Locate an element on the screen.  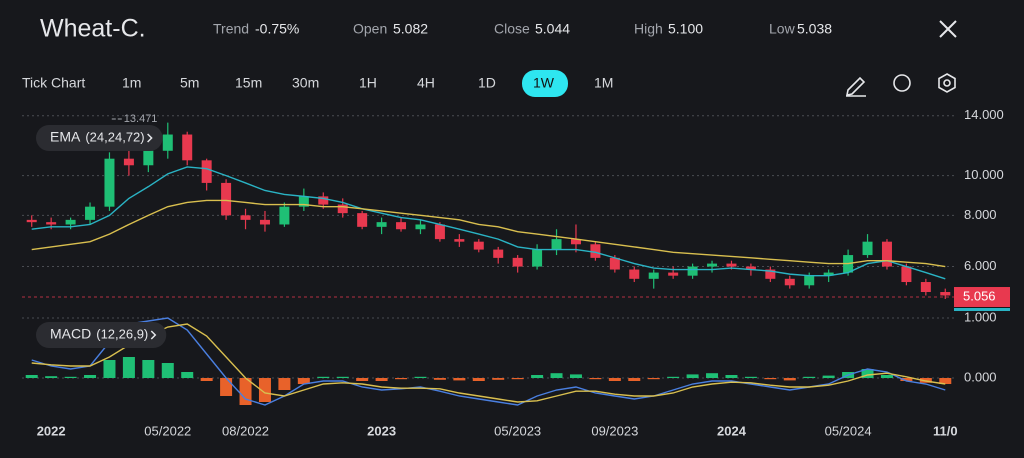
tab: 1D is located at coordinates (487, 83).